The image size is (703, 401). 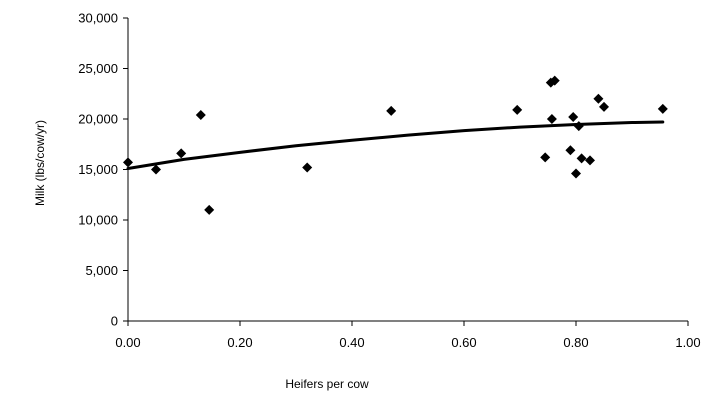 What do you see at coordinates (408, 335) in the screenshot?
I see `x-axis-ticks: 0.00 0.20 0.40 0.60 0.80 1.00` at bounding box center [408, 335].